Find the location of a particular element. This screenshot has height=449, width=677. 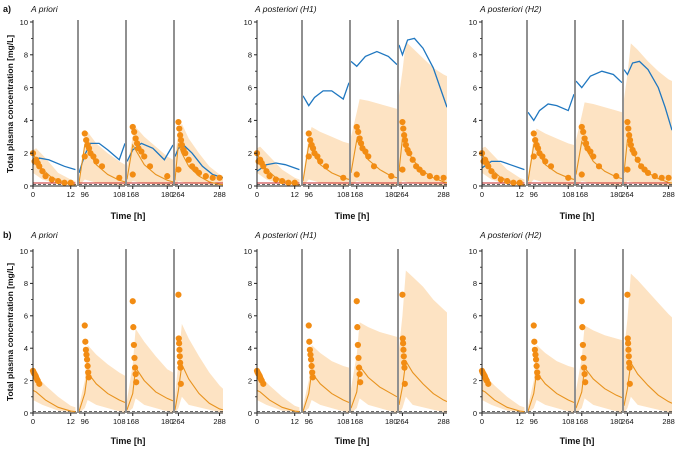

x-tick-label: 288 is located at coordinates (443, 194).